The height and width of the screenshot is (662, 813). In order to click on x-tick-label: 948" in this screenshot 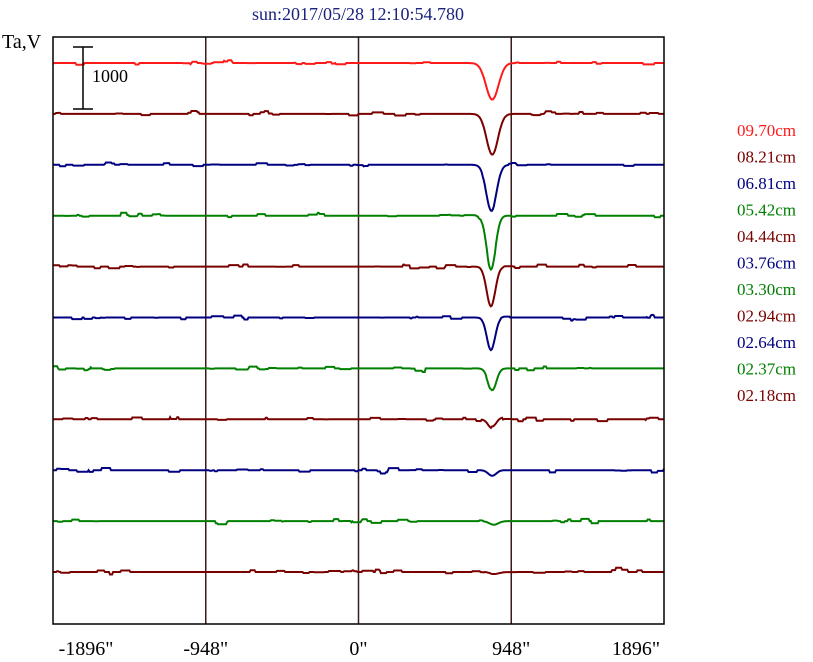, I will do `click(511, 649)`.